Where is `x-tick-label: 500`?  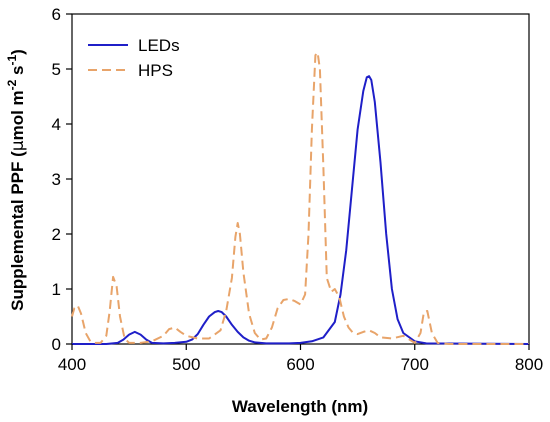 x-tick-label: 500 is located at coordinates (186, 364).